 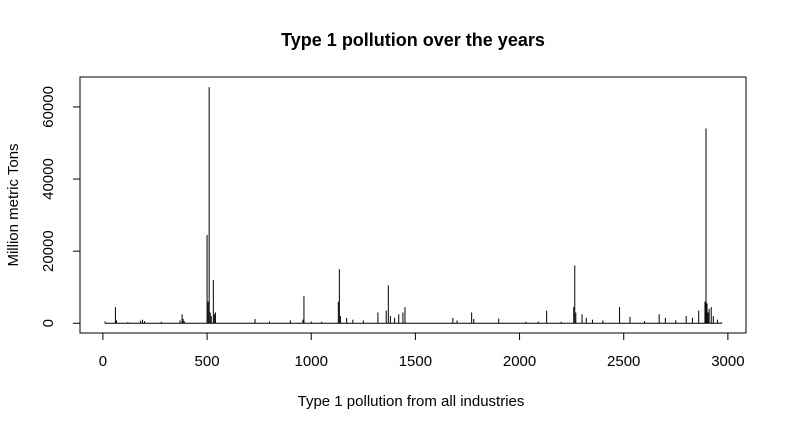 What do you see at coordinates (415, 361) in the screenshot?
I see `x-tick-label: 1500` at bounding box center [415, 361].